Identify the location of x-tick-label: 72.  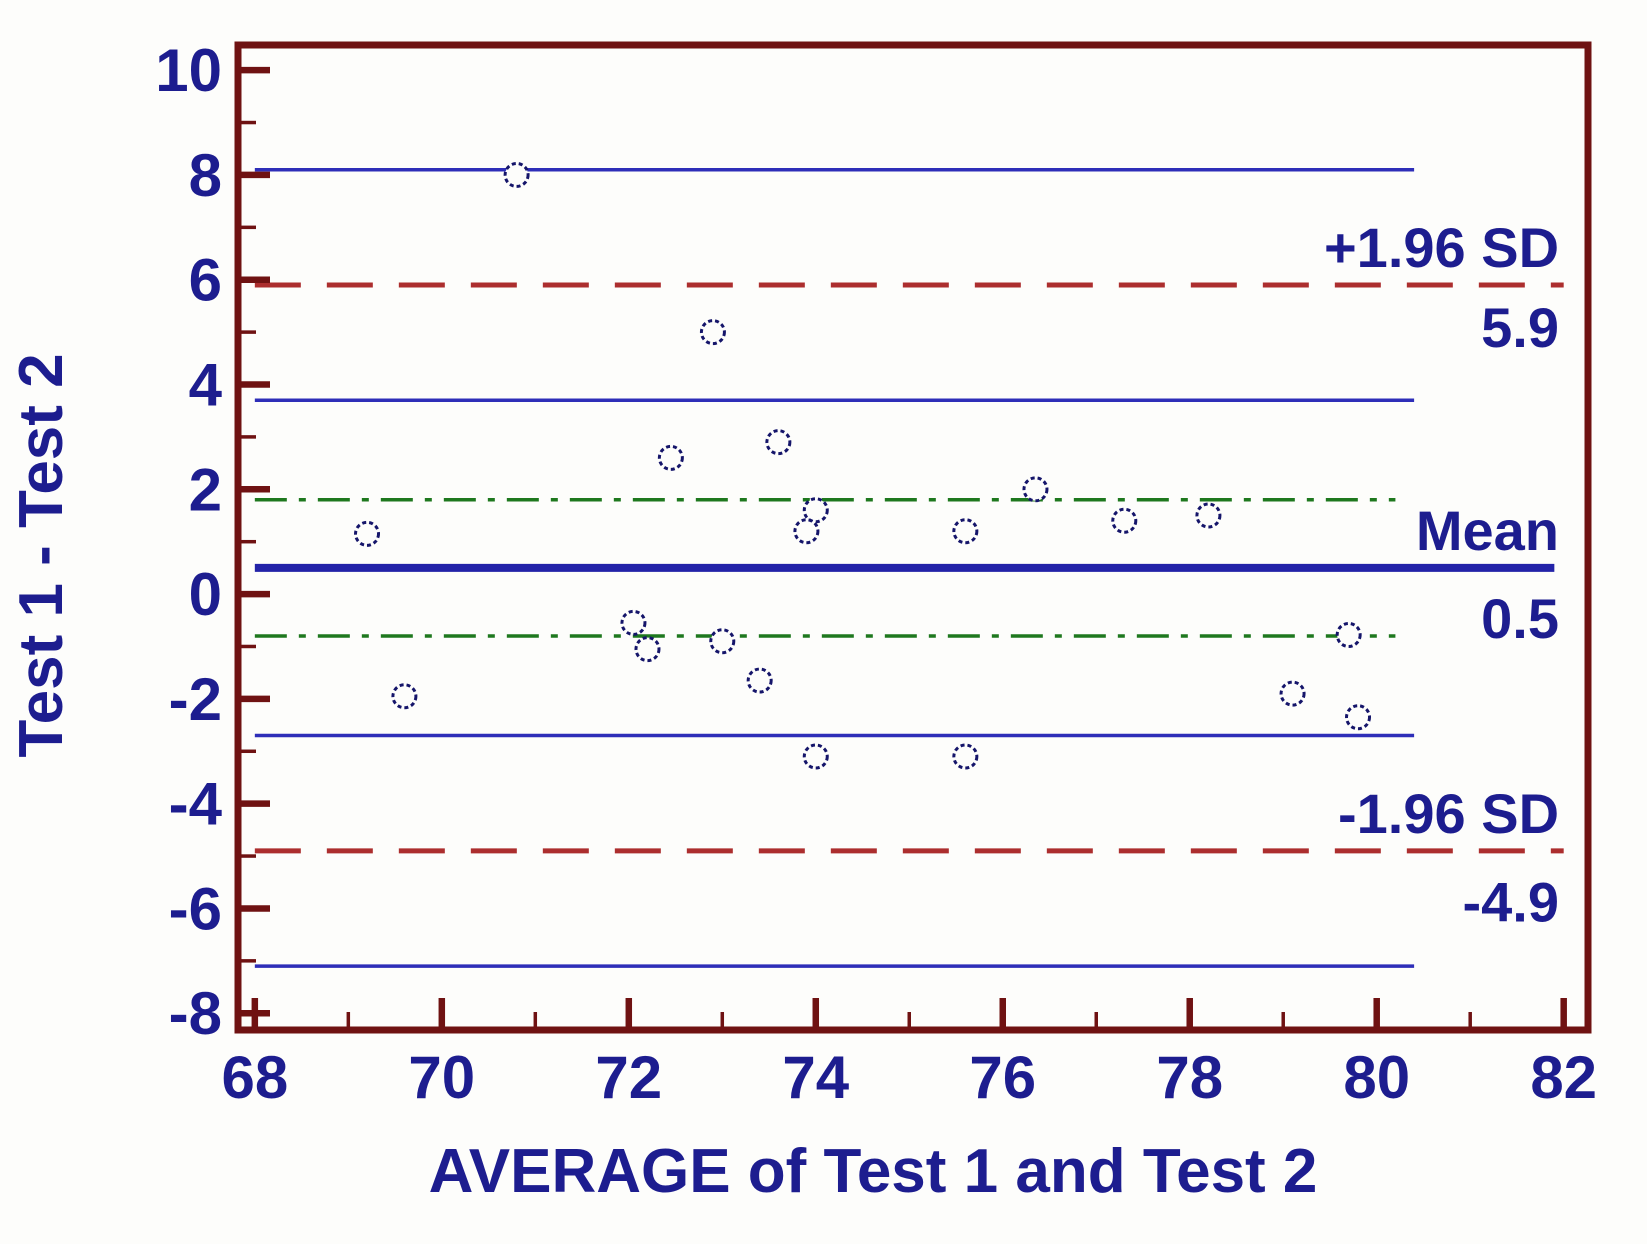
(628, 1077).